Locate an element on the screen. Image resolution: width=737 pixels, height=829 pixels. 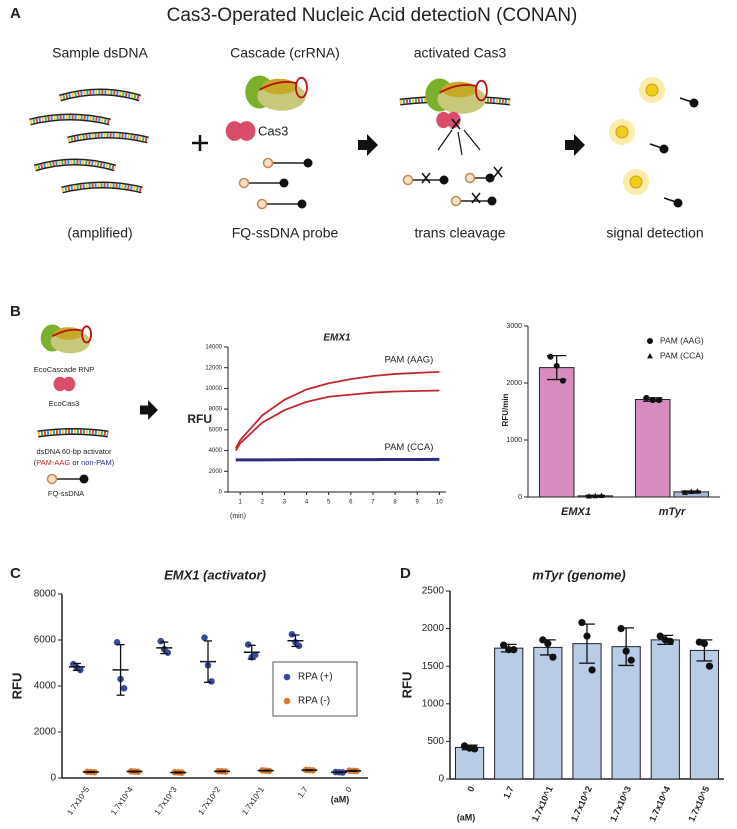
note-part: ) is located at coordinates (113, 462).